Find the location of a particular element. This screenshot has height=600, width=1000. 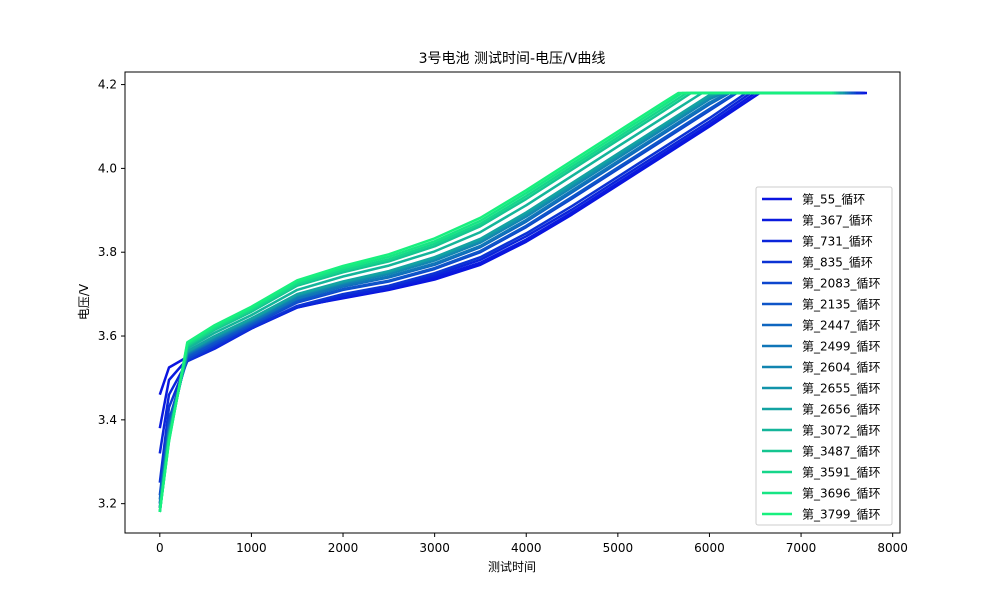

legend-entry: 第_2447_循环 is located at coordinates (841, 326).